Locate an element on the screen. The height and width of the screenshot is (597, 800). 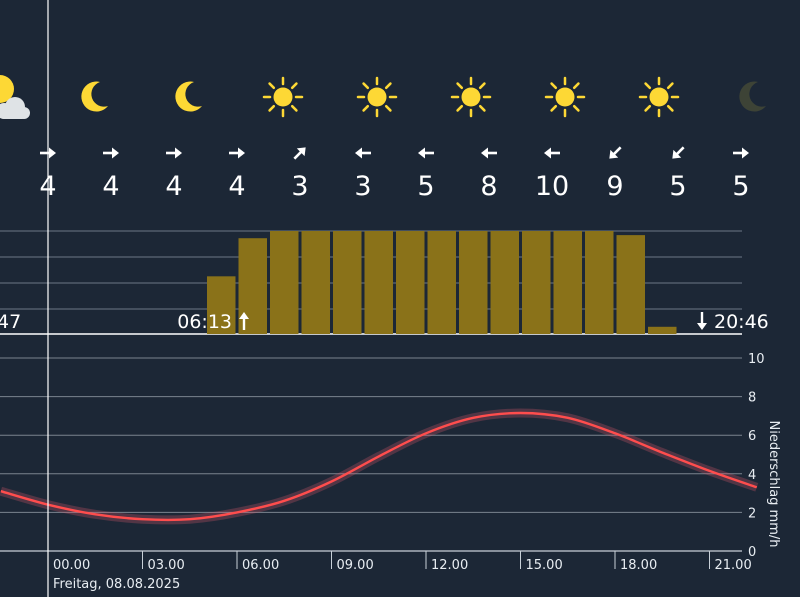
precipitation-tick-label: 8 is located at coordinates (752, 398).